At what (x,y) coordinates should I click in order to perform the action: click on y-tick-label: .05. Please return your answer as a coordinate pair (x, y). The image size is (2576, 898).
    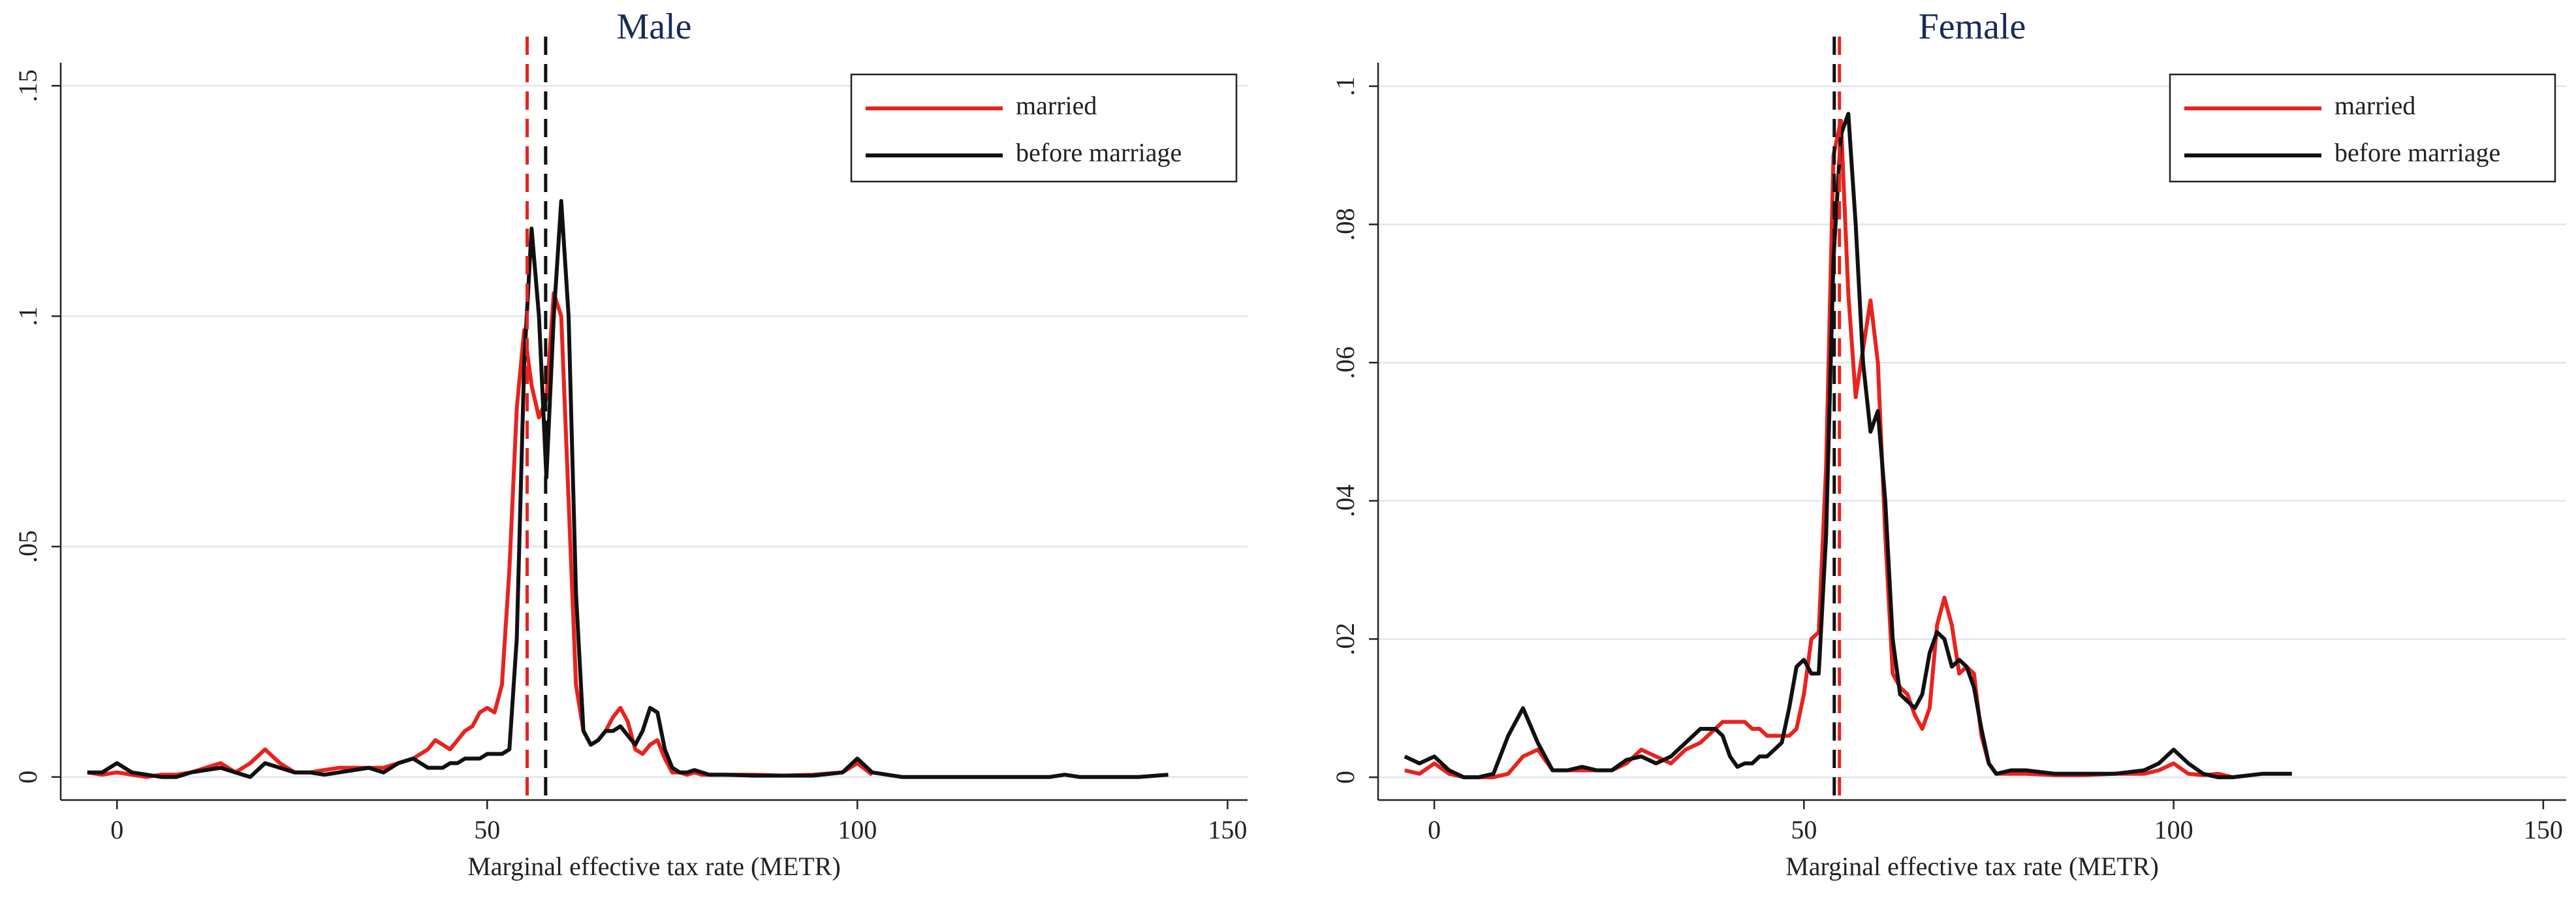
    Looking at the image, I should click on (27, 546).